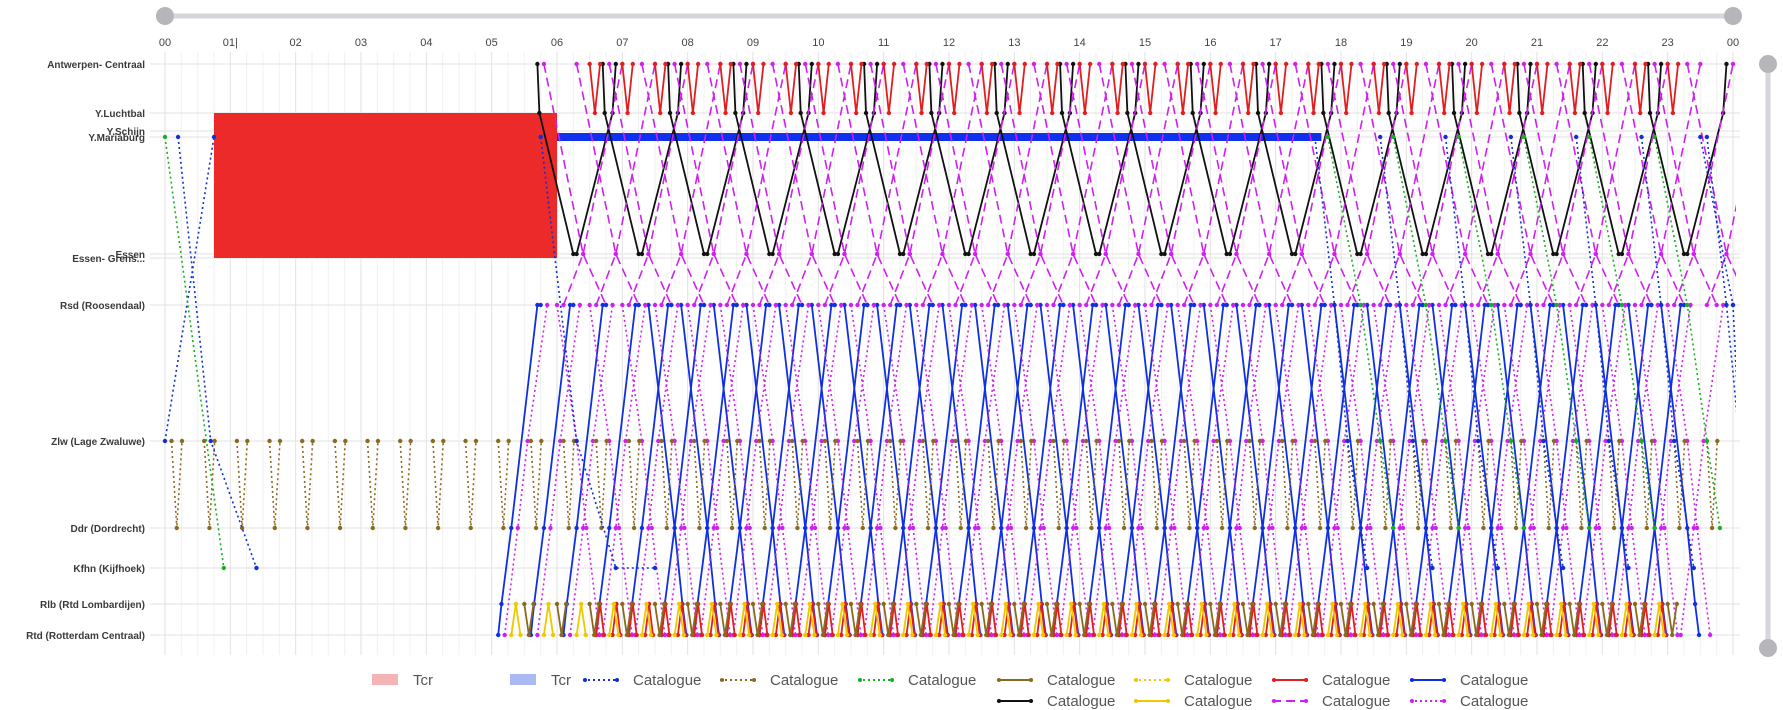 This screenshot has width=1783, height=710. Describe the element at coordinates (85, 636) in the screenshot. I see `station-label: Rtd (Rotterdam Centraal)` at that location.